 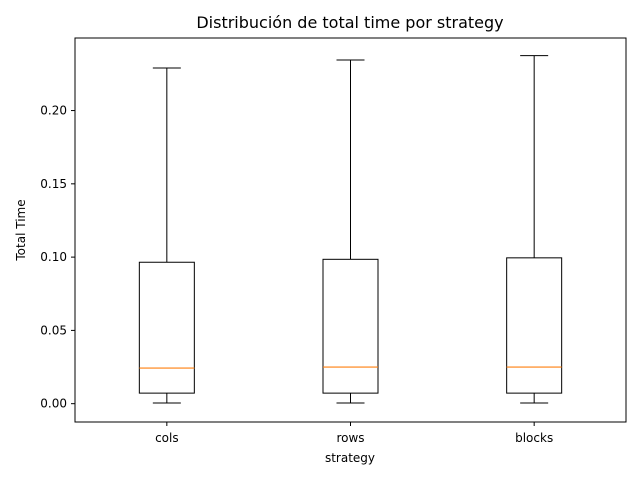 What do you see at coordinates (53, 111) in the screenshot?
I see `y-tick-label: 0.20` at bounding box center [53, 111].